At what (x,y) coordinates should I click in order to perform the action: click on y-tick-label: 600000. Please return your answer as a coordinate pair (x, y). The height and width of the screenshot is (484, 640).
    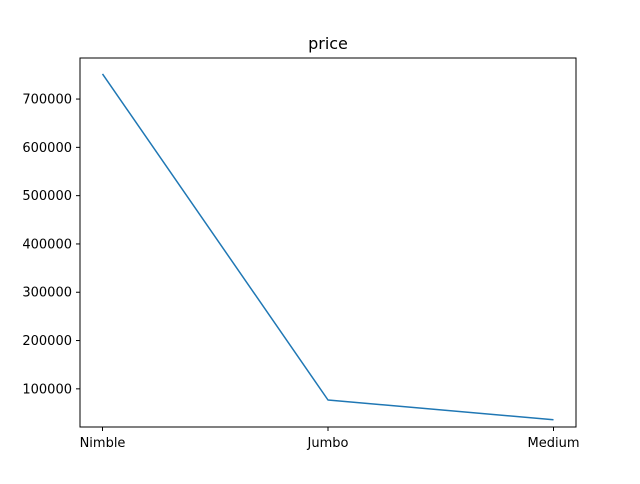
    Looking at the image, I should click on (47, 148).